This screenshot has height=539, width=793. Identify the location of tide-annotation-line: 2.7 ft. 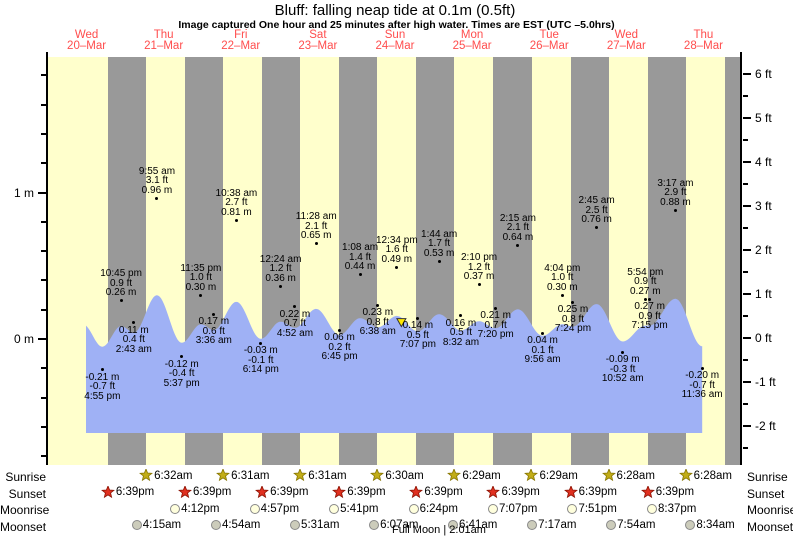
(236, 203).